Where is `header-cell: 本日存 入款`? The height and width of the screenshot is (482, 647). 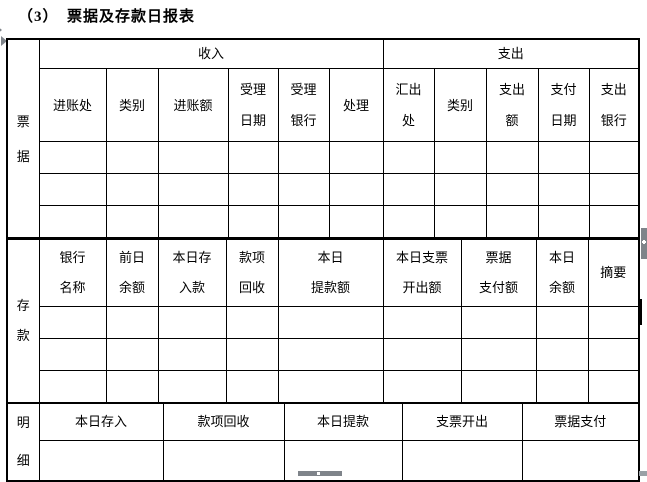 header-cell: 本日存 入款 is located at coordinates (192, 272).